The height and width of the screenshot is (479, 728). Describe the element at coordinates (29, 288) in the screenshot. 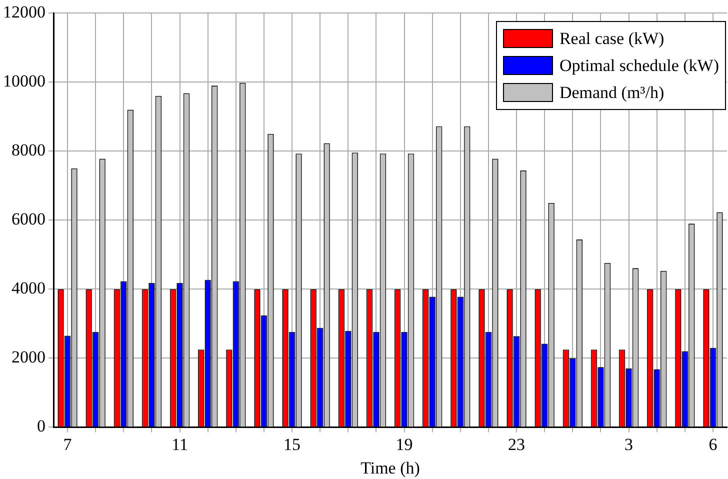

I see `y-tick-label: 4000` at that location.